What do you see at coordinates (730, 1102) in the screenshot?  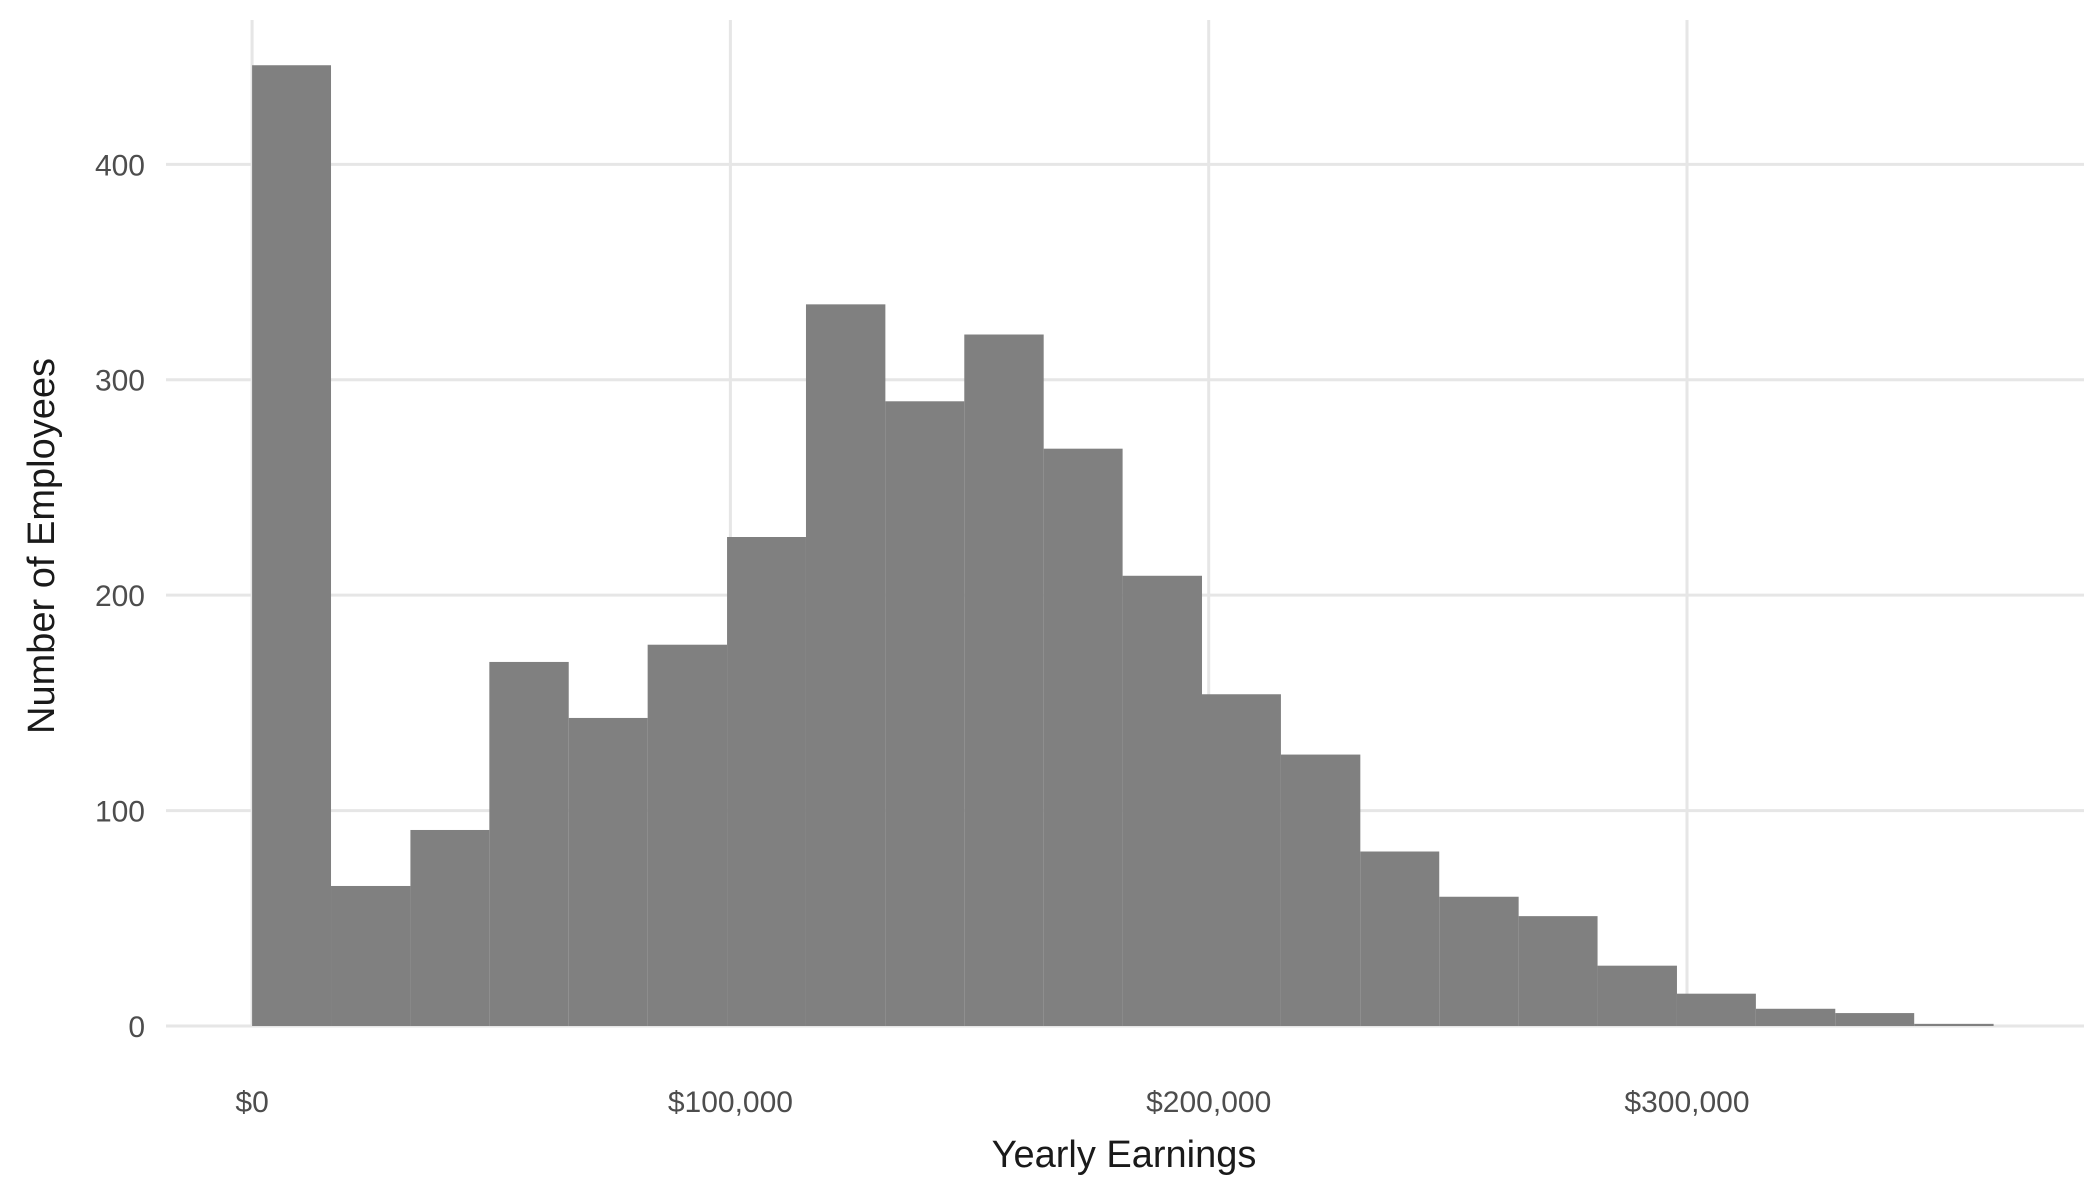 I see `x-tick-label: $100,000` at bounding box center [730, 1102].